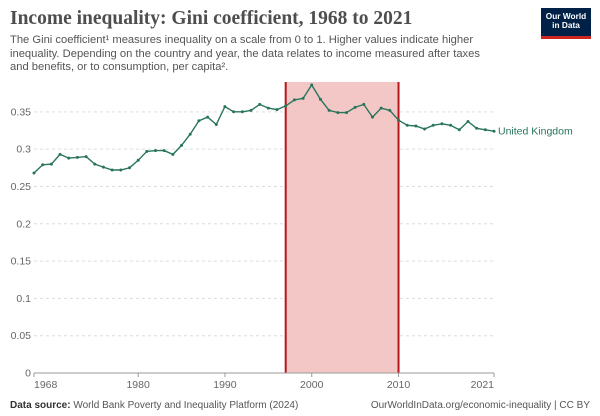 Image resolution: width=600 pixels, height=416 pixels. I want to click on y-tick-label: 0.2, so click(23, 224).